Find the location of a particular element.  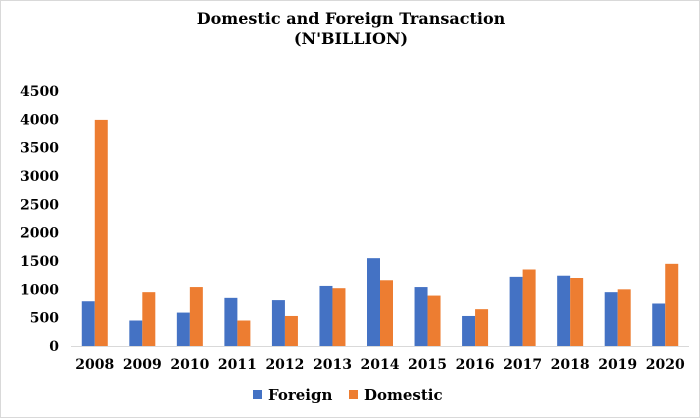

bar-foreign-2016 is located at coordinates (469, 330).